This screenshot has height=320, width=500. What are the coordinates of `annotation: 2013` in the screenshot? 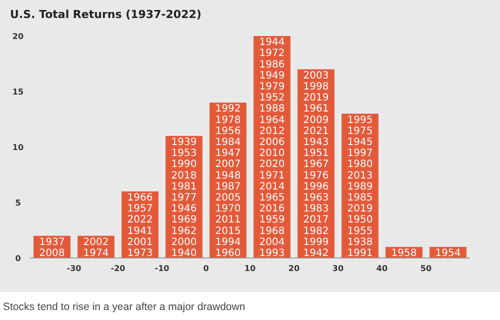 It's located at (360, 176).